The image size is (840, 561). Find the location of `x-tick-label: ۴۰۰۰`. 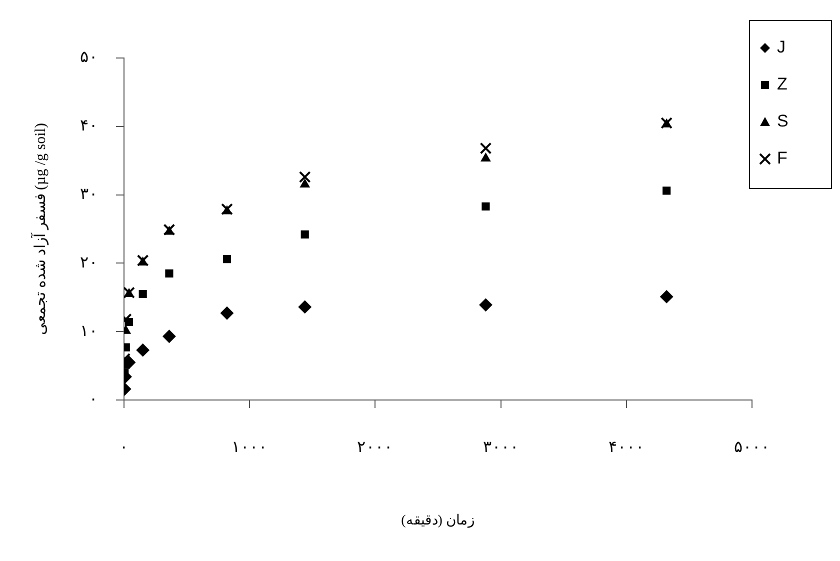

x-tick-label: ۴۰۰۰ is located at coordinates (626, 447).